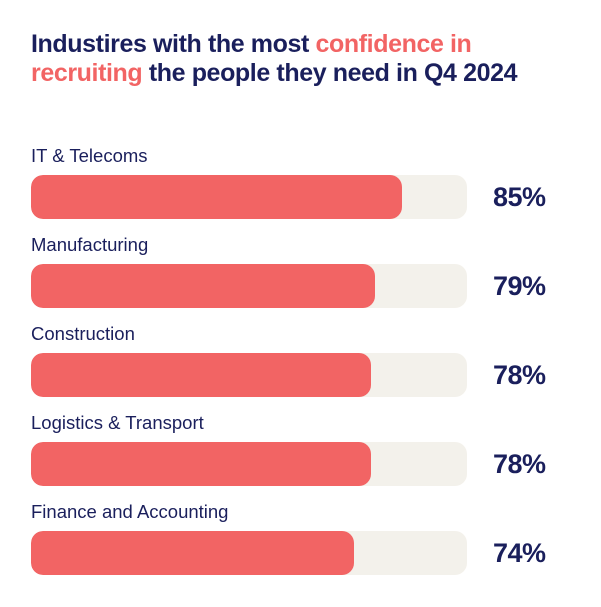 Image resolution: width=601 pixels, height=607 pixels. Describe the element at coordinates (519, 553) in the screenshot. I see `value-label: 74%` at that location.